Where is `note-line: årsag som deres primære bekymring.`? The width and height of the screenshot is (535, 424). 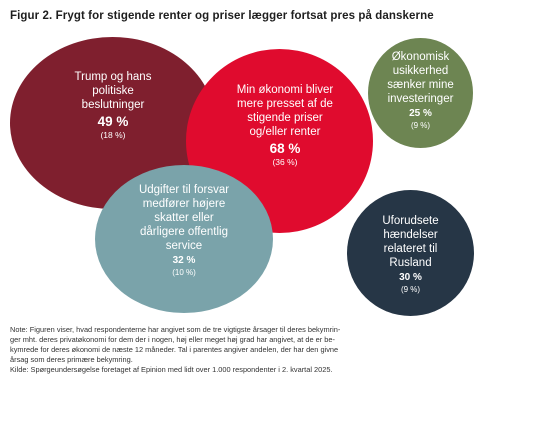
note-line: årsag som deres primære bekymring. is located at coordinates (71, 359).